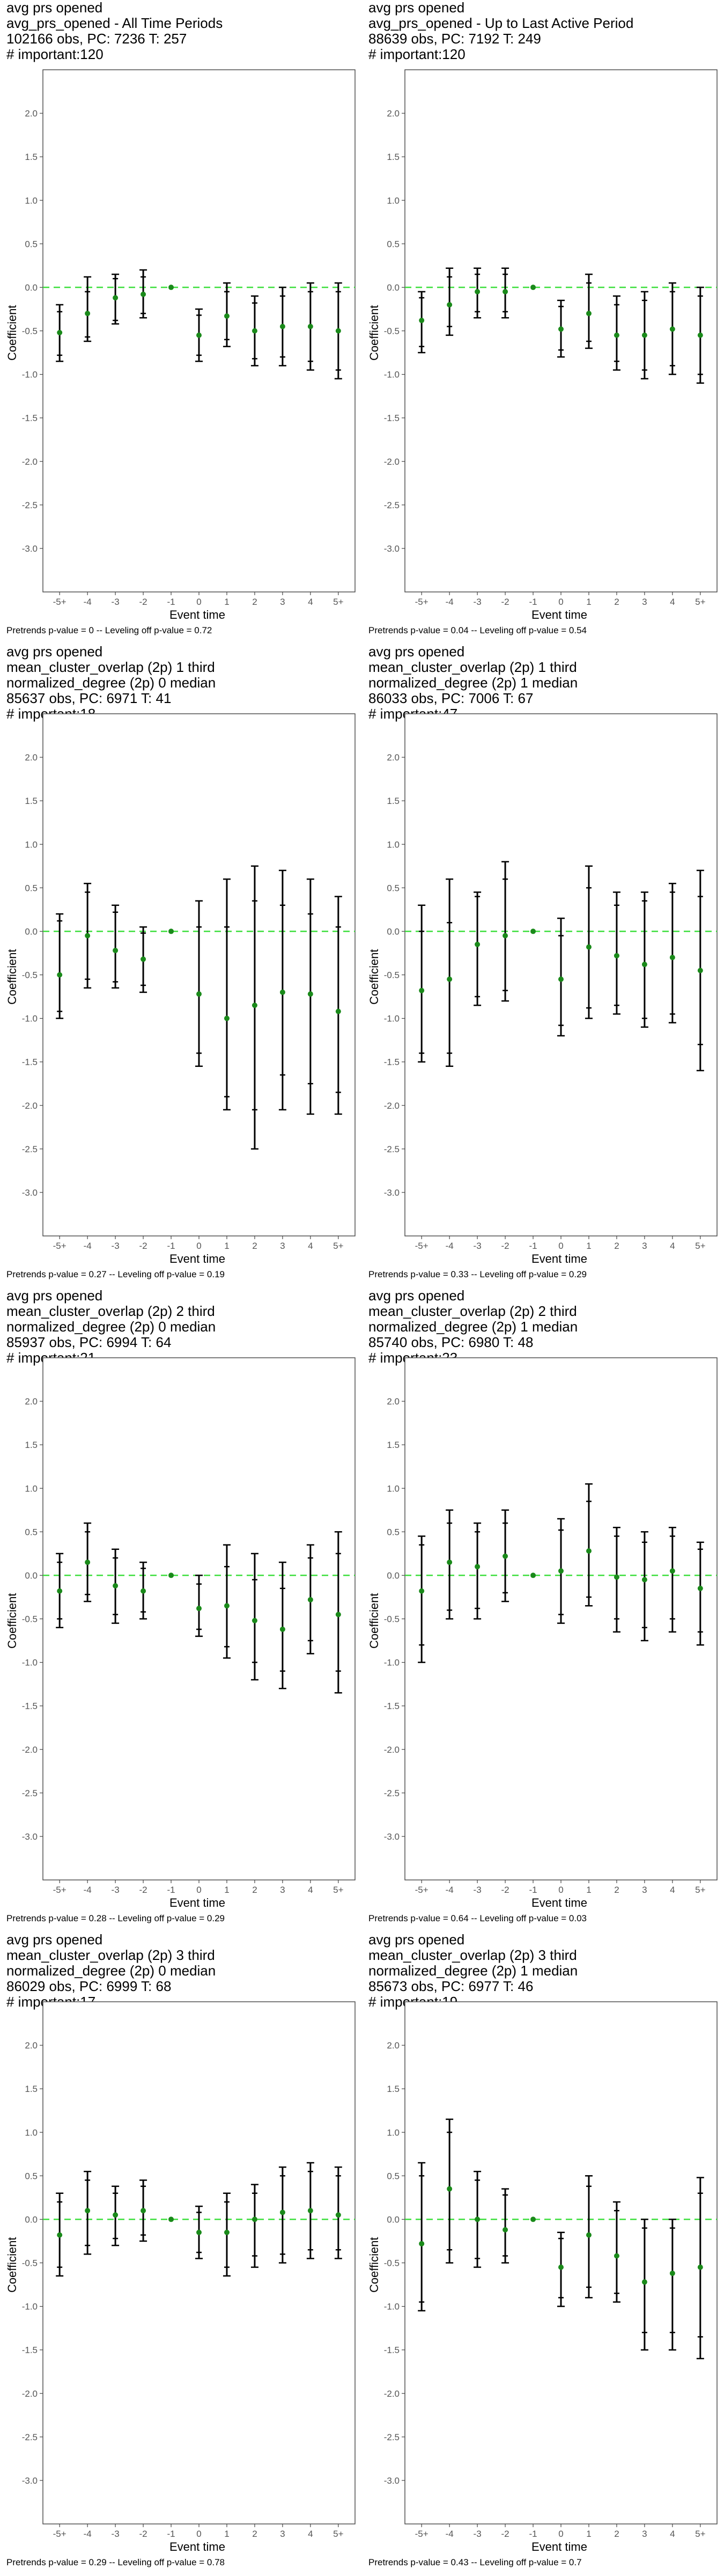 The image size is (724, 2576). I want to click on x-tick-label: -5+, so click(60, 602).